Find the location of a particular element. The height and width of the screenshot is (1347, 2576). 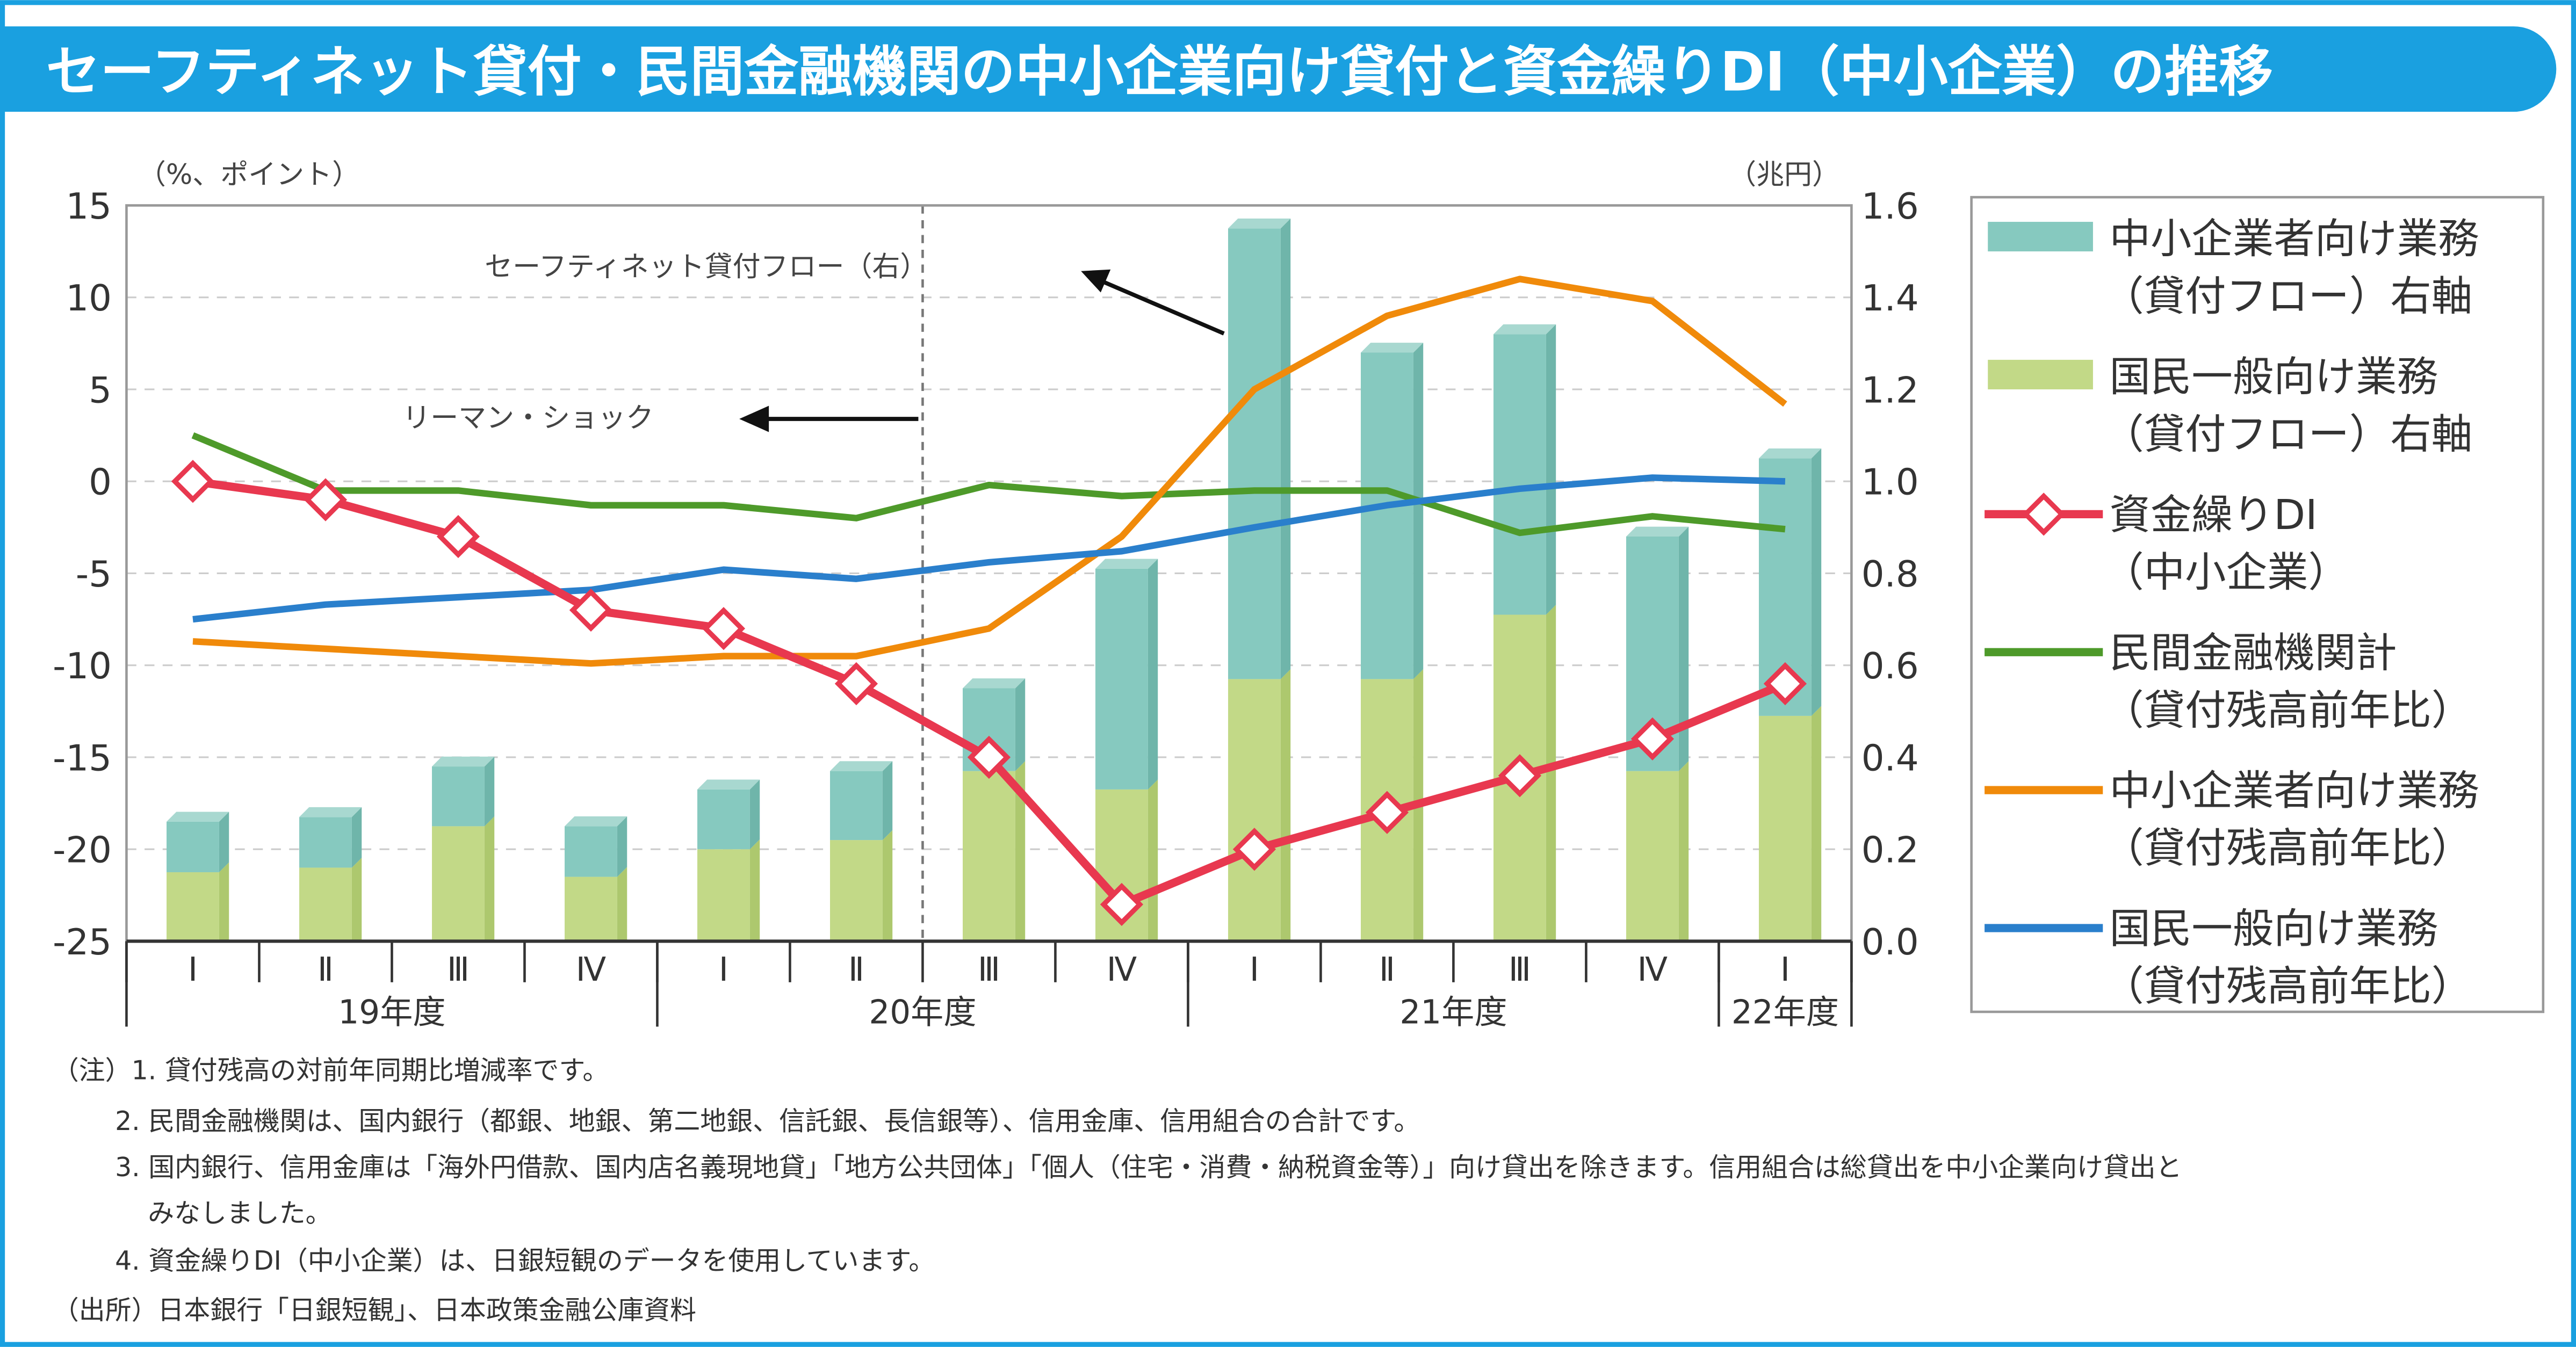

left-tick-label: -15 is located at coordinates (83, 758).